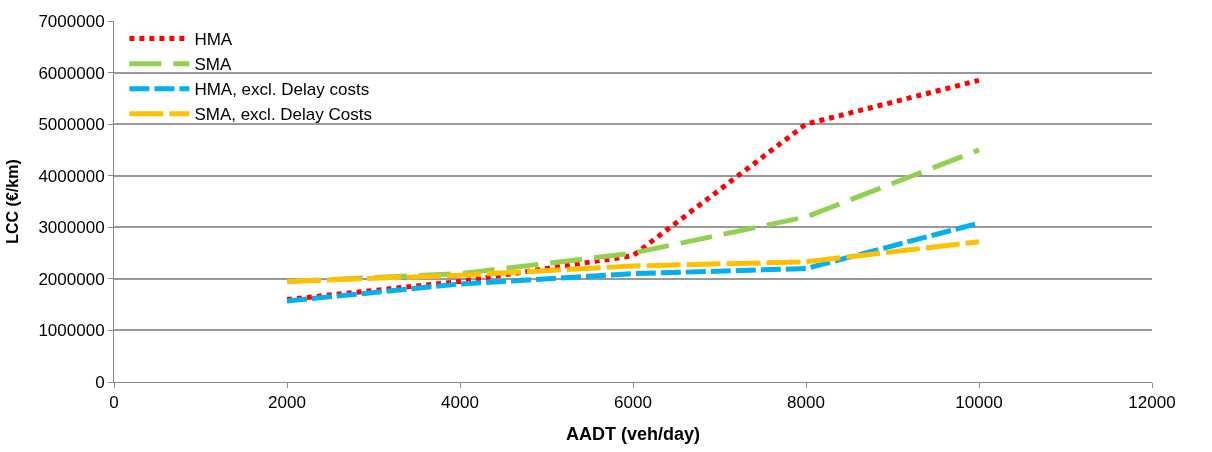 Image resolution: width=1212 pixels, height=452 pixels. I want to click on legend-label: SMA, so click(213, 65).